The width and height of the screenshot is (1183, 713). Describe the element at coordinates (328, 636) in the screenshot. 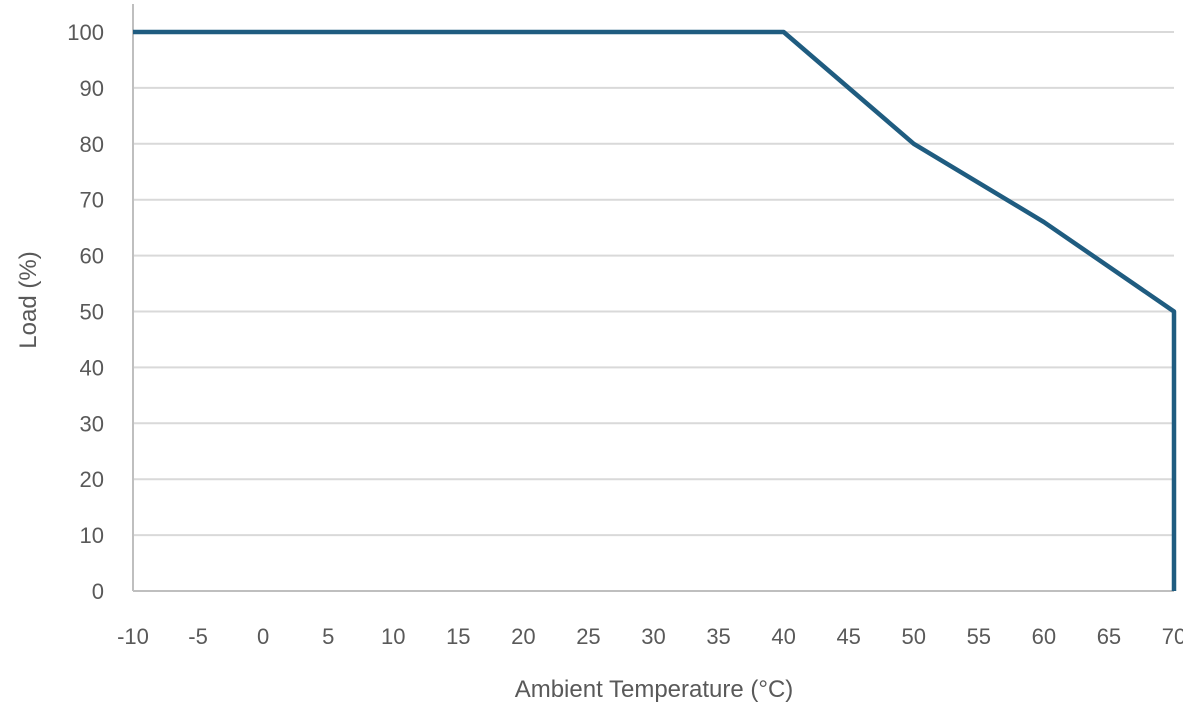

I see `x-tick-label-5: 5` at that location.